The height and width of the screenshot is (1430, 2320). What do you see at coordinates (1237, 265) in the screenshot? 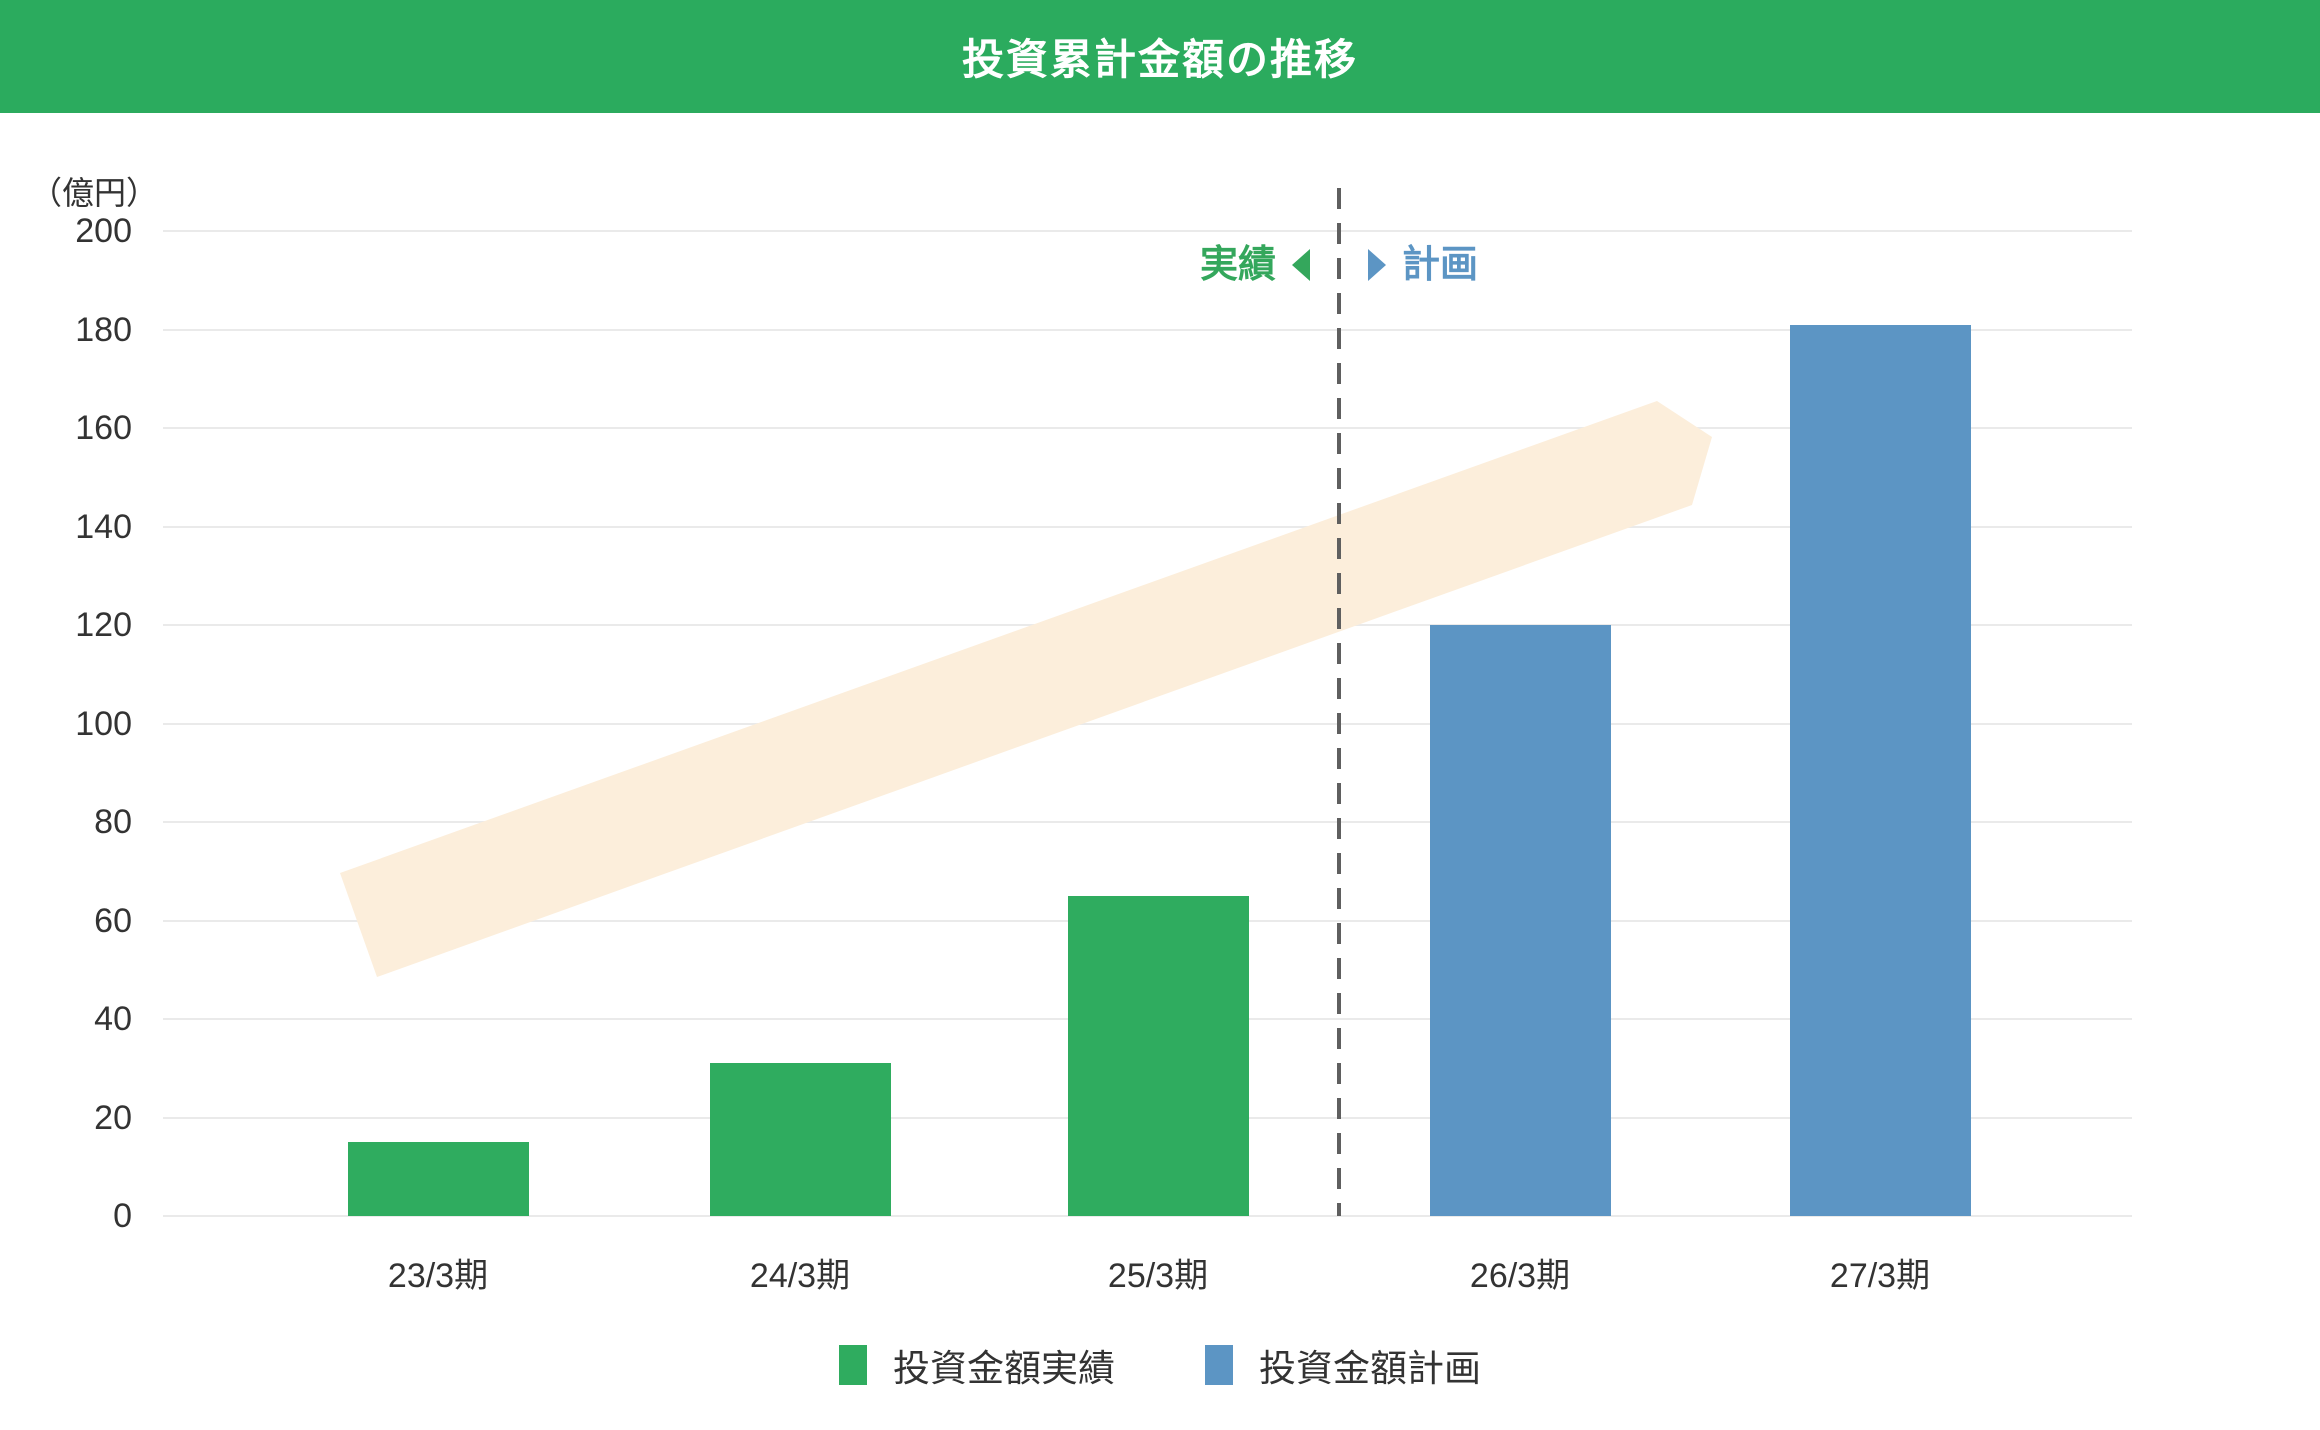
I see `actual-label: 実績` at bounding box center [1237, 265].